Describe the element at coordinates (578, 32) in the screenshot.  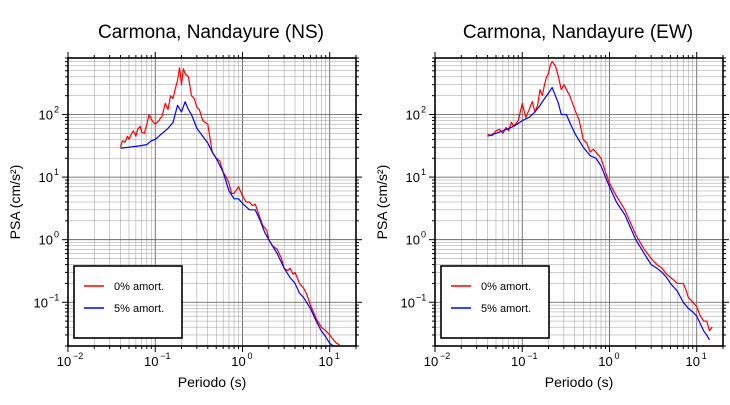
I see `chart-title: Carmona, Nandayure (EW)` at that location.